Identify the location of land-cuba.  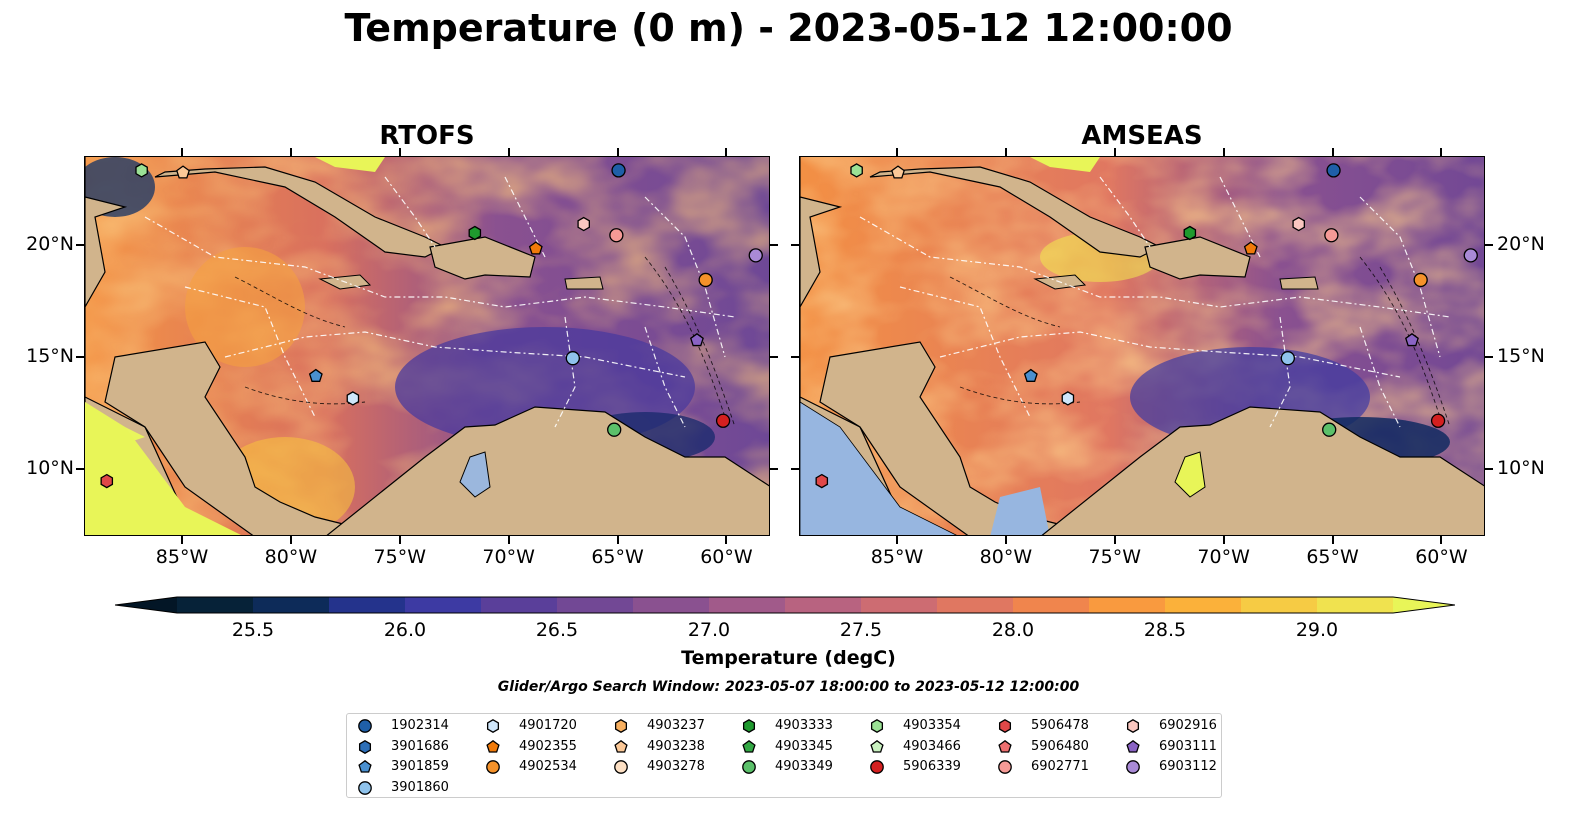
(1015, 212).